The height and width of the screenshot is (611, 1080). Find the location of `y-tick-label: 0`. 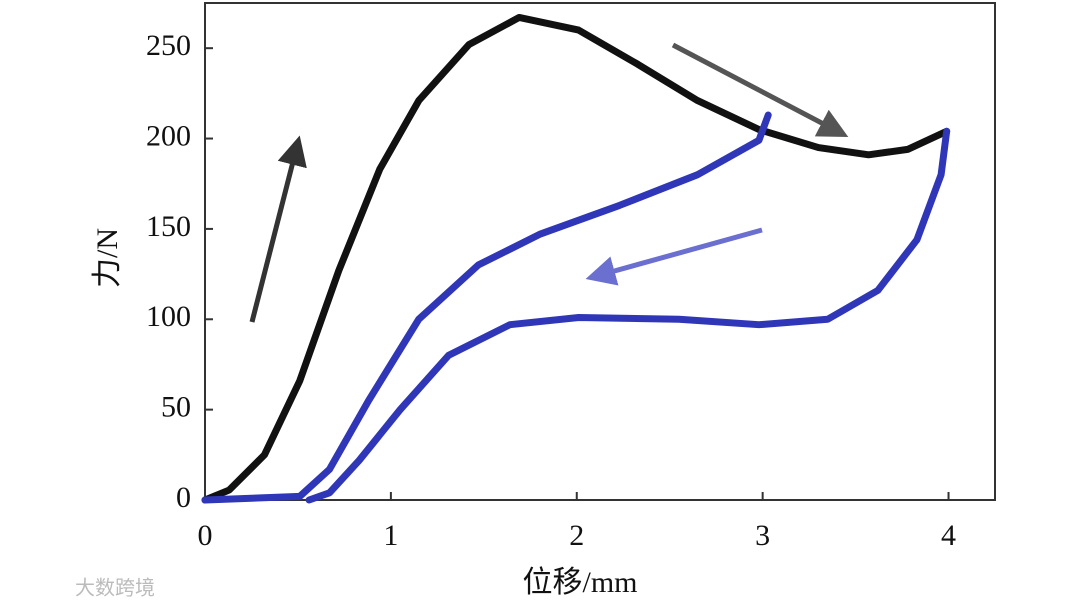

y-tick-label: 0 is located at coordinates (183, 497).